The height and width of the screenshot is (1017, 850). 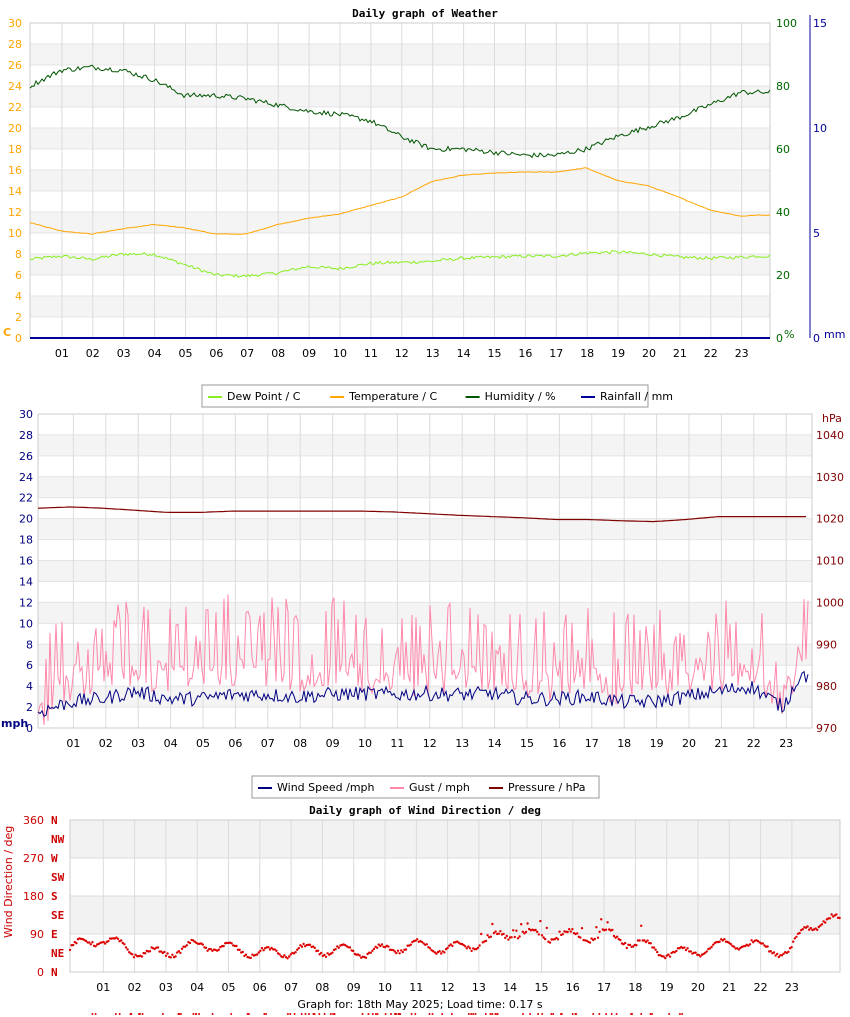 I want to click on hour-tick-label: 11, so click(x=397, y=743).